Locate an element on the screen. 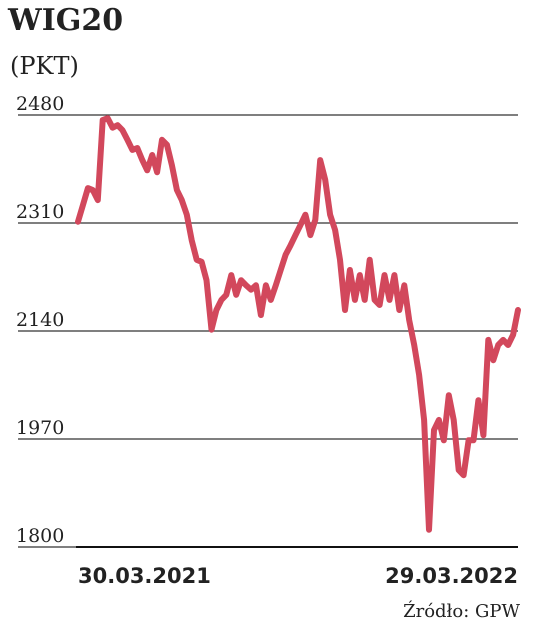  source: Źródło: GPW is located at coordinates (461, 610).